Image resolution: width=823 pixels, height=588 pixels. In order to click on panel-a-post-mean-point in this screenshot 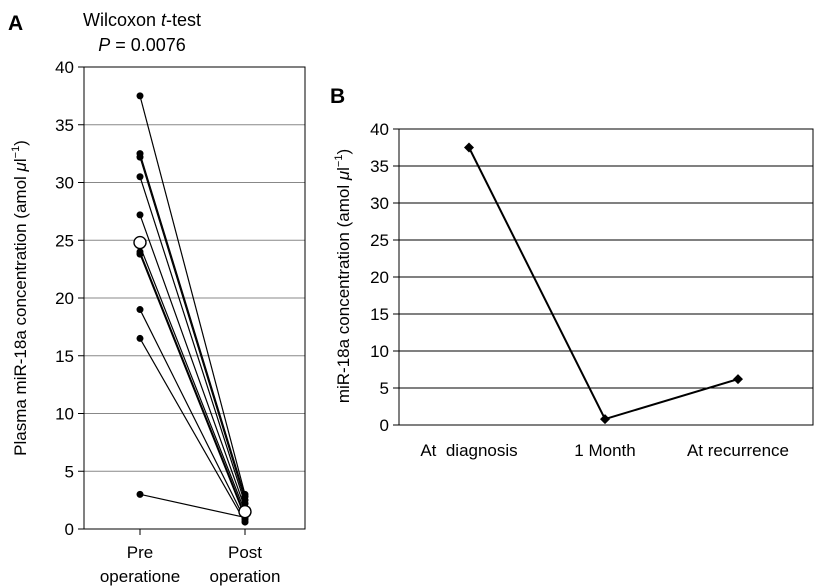, I will do `click(245, 511)`.